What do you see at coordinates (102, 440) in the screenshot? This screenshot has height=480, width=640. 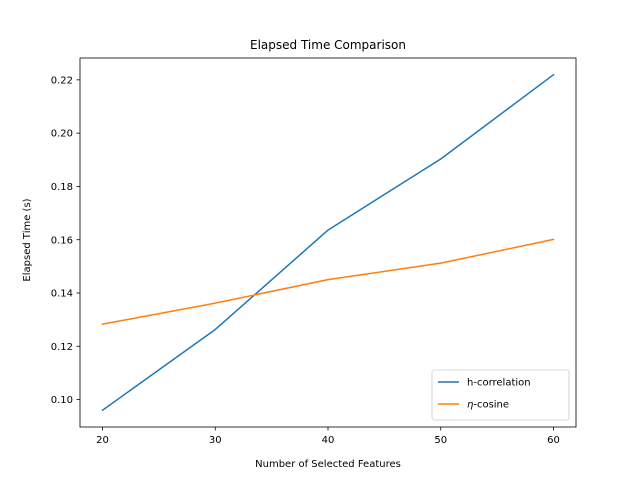 I see `x-tick-label: 20` at bounding box center [102, 440].